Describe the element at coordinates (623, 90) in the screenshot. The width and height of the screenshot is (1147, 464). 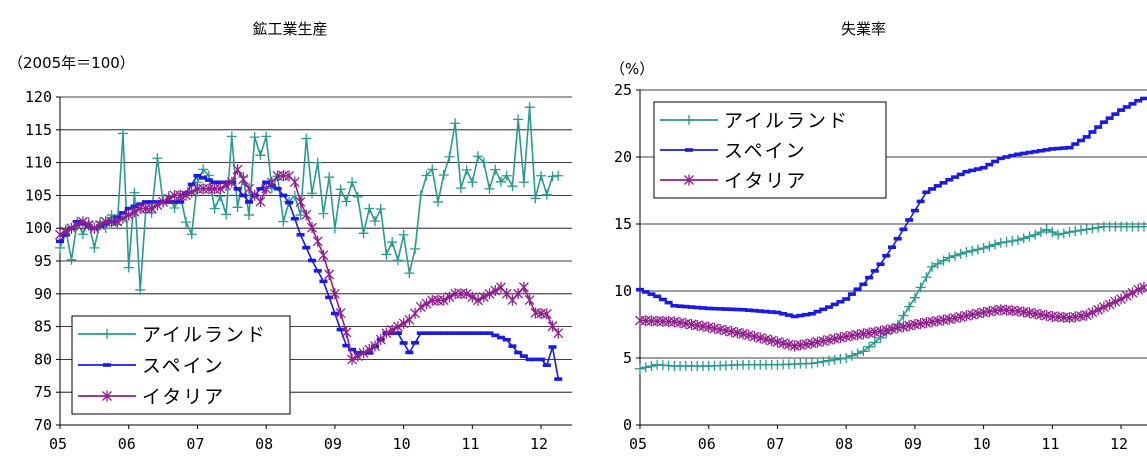
I see `y-tick-label: 25` at that location.